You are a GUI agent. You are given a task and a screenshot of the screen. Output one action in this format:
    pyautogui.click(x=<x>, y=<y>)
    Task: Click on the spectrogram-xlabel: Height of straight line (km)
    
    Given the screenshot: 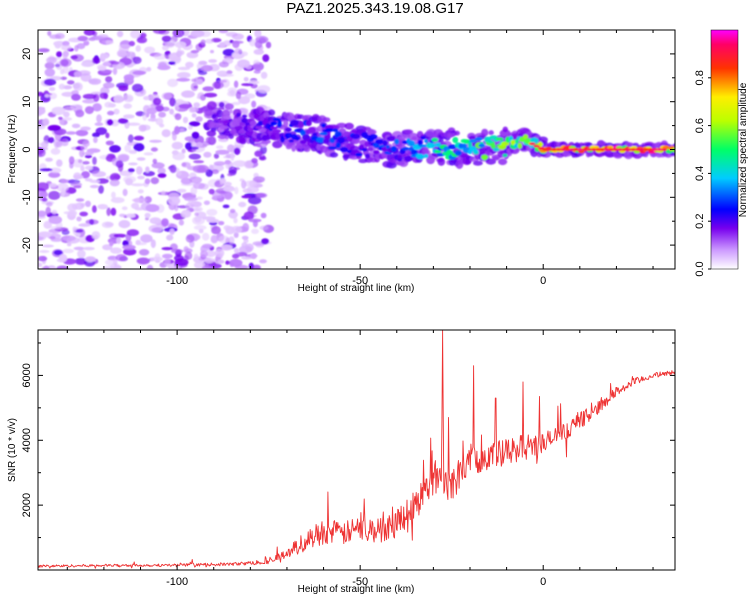 What is the action you would take?
    pyautogui.click(x=356, y=288)
    